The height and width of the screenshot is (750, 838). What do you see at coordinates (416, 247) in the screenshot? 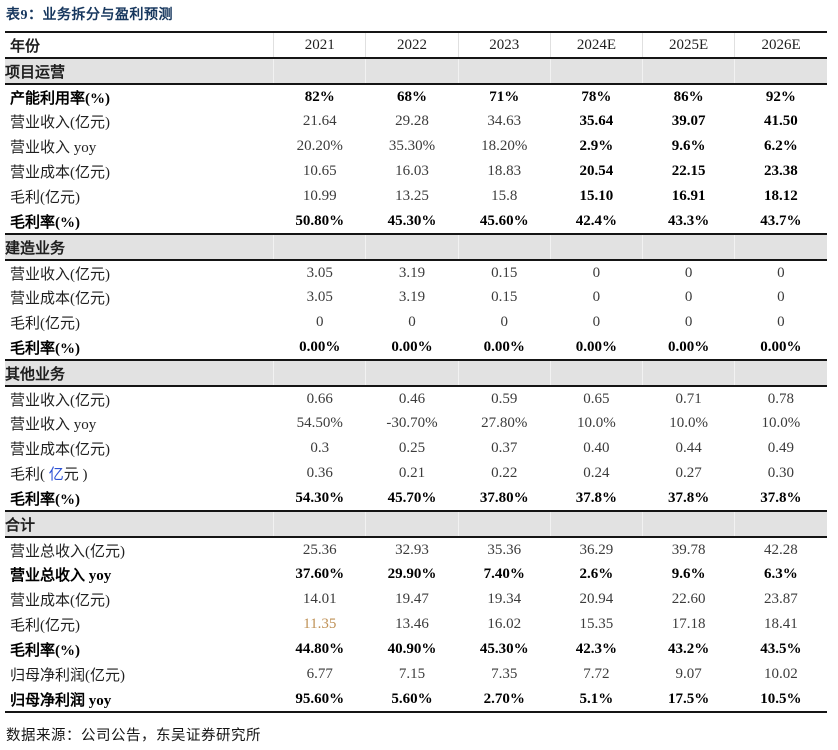
I see `section-band-row: 建造业务` at bounding box center [416, 247].